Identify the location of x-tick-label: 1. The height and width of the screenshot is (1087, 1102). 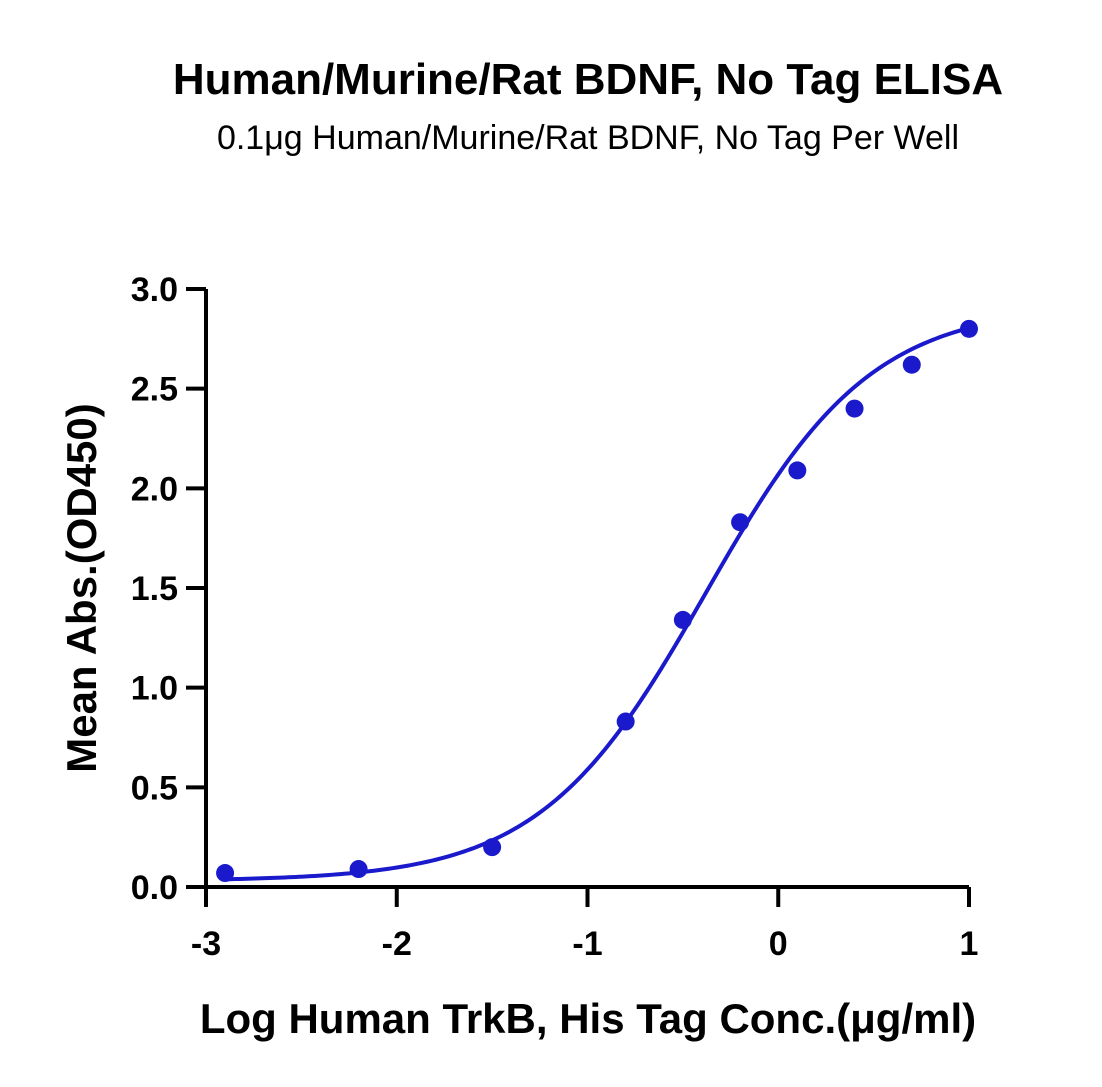
(969, 944).